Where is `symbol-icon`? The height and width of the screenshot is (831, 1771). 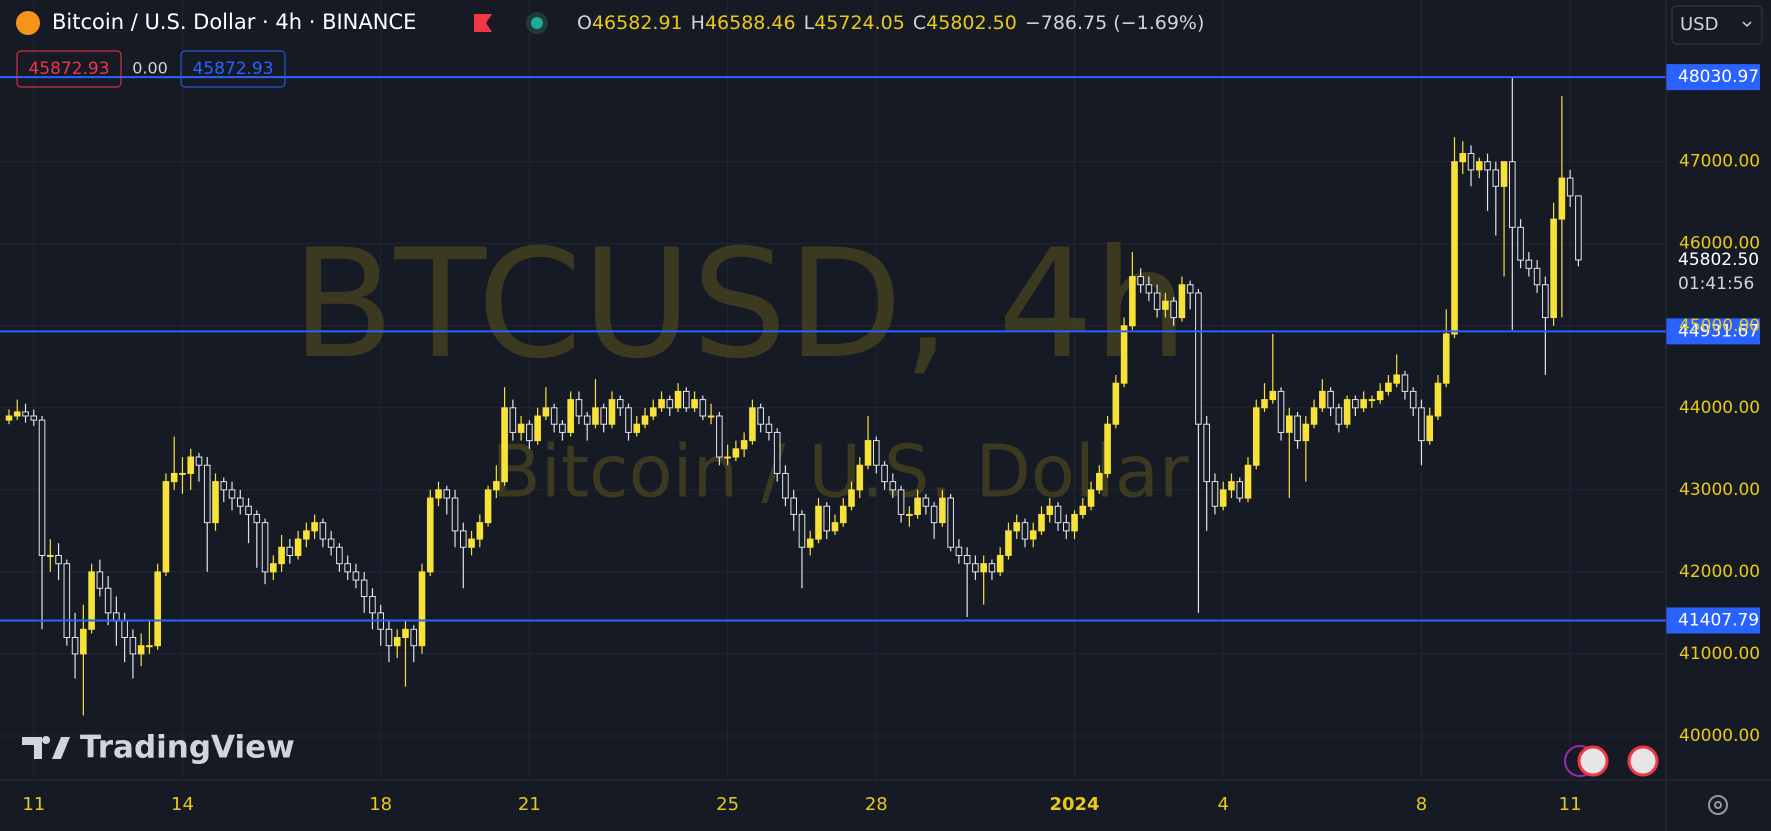
symbol-icon is located at coordinates (28, 23).